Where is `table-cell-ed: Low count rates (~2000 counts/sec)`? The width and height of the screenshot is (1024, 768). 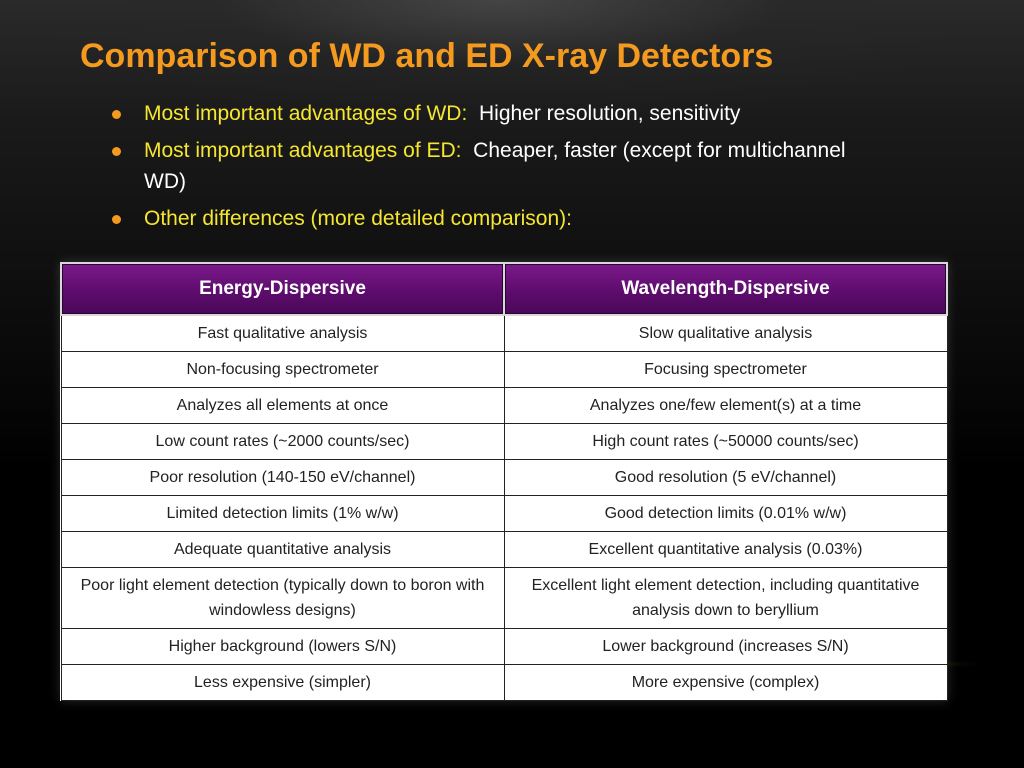
table-cell-ed: Low count rates (~2000 counts/sec) is located at coordinates (282, 441).